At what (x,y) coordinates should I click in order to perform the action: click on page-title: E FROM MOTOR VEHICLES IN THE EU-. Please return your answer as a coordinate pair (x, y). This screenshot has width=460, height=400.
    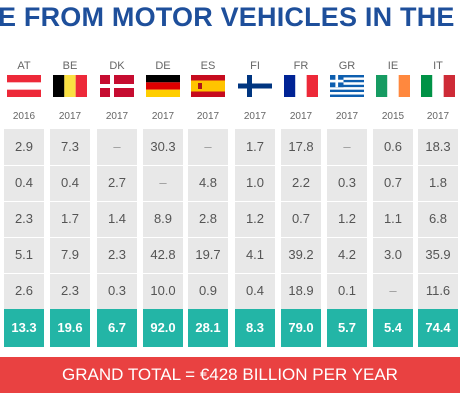
    Looking at the image, I should click on (230, 17).